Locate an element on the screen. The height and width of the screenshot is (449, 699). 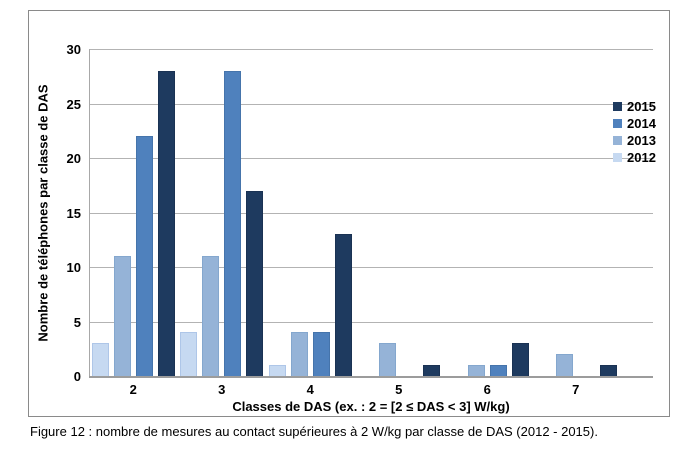
y-tick-20: 20 is located at coordinates (73, 158).